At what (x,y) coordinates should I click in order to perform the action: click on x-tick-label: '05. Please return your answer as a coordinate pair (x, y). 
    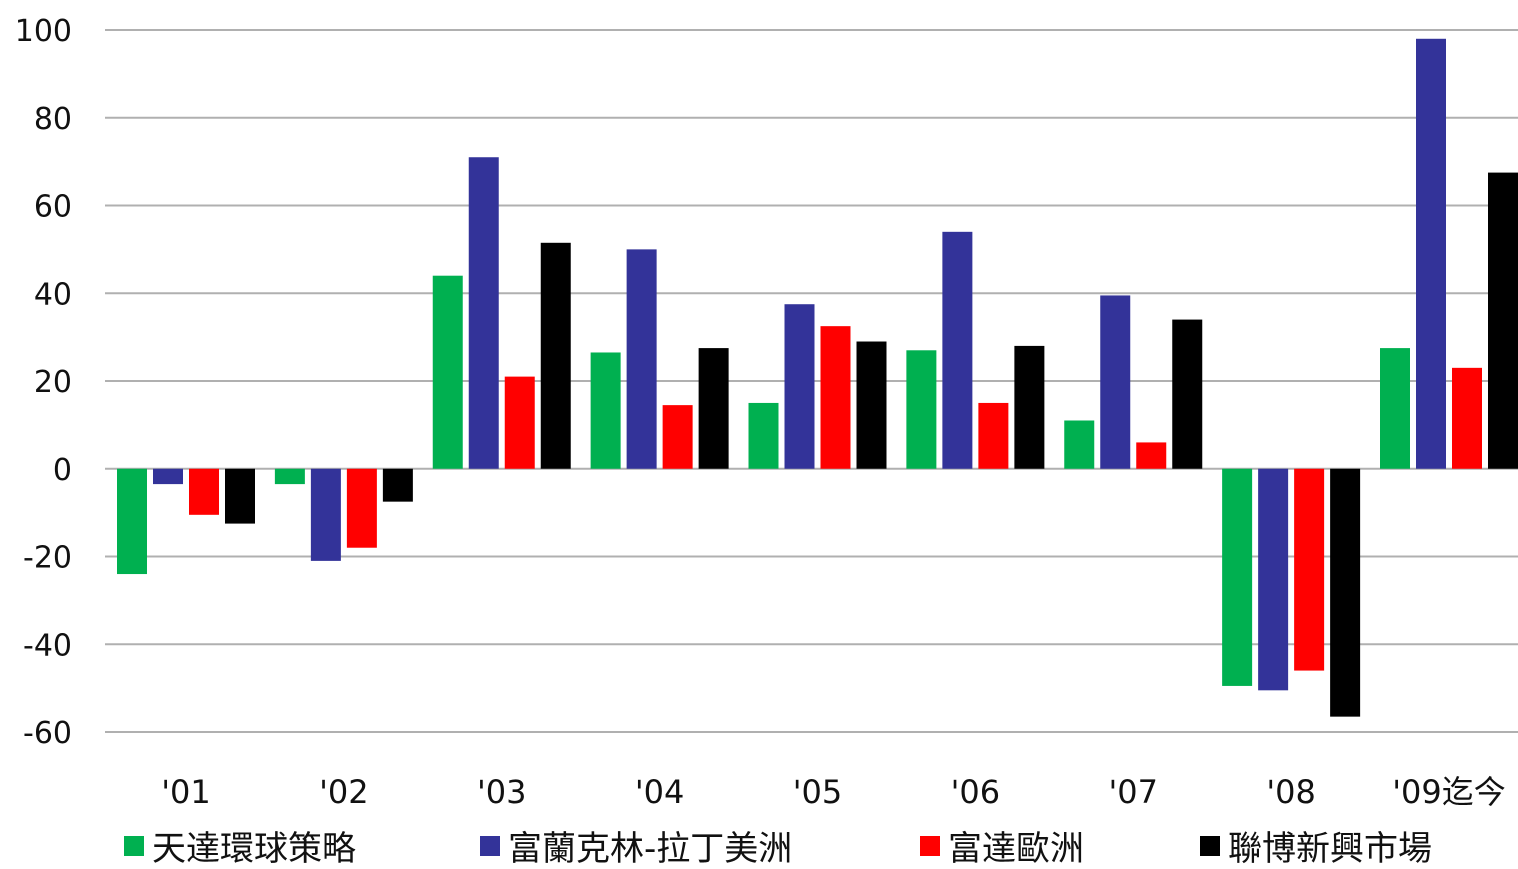
    Looking at the image, I should click on (818, 792).